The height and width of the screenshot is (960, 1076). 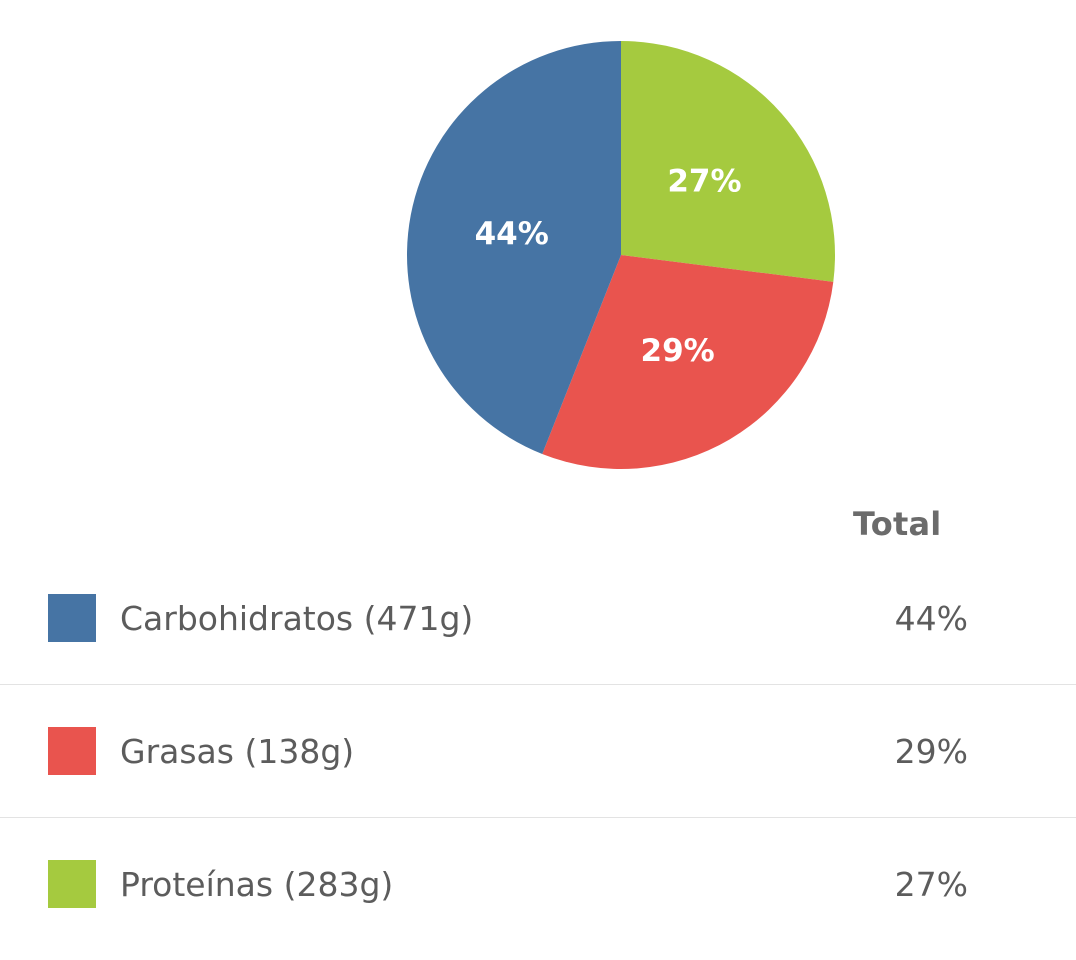 What do you see at coordinates (931, 751) in the screenshot?
I see `grasas-percentage: 29%` at bounding box center [931, 751].